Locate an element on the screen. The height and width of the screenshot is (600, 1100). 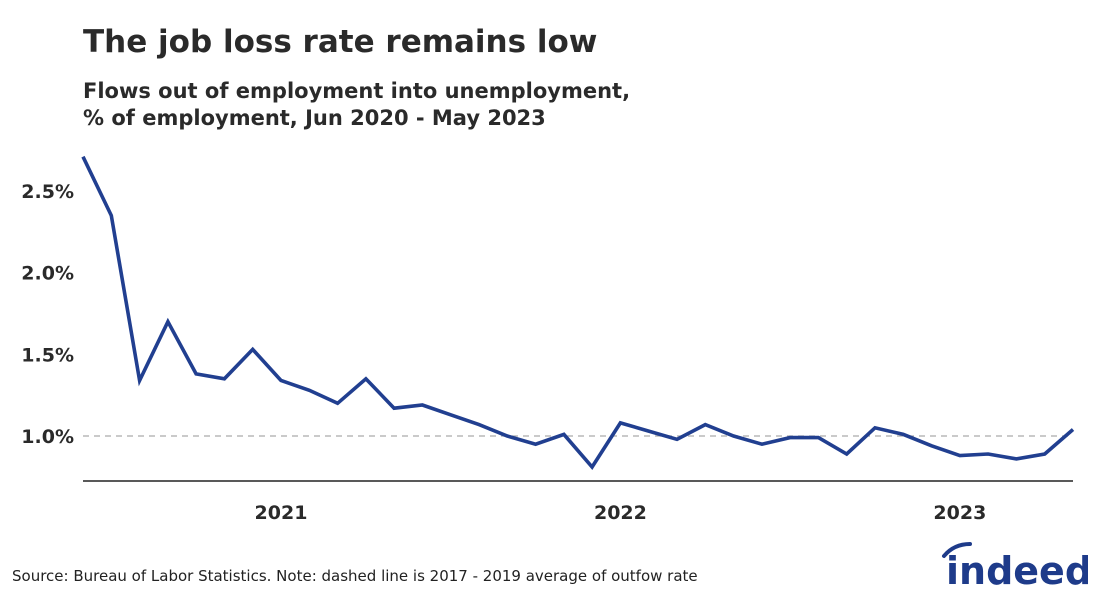
chart-title: The job loss rate remains low is located at coordinates (340, 42).